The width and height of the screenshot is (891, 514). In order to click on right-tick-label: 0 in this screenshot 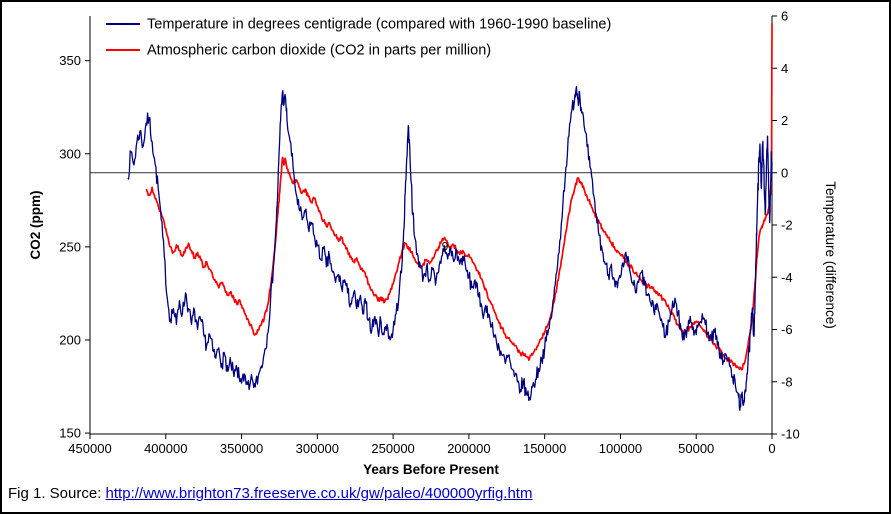, I will do `click(784, 172)`.